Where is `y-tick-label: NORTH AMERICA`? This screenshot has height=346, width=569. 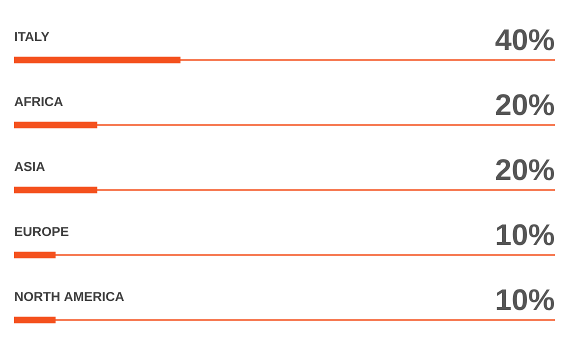
y-tick-label: NORTH AMERICA is located at coordinates (69, 297).